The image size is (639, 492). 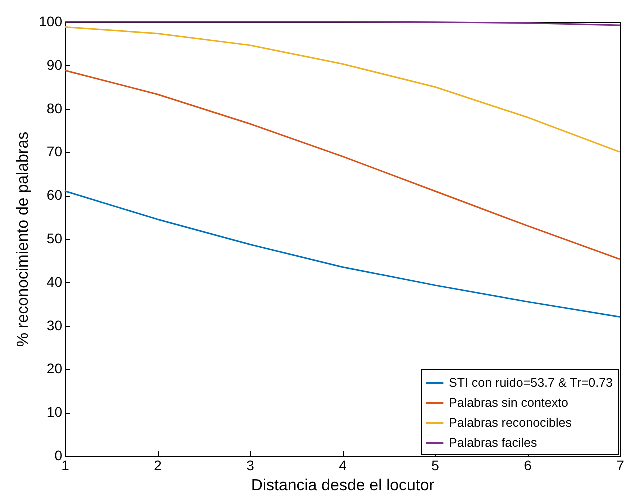 What do you see at coordinates (58, 456) in the screenshot?
I see `y-tick-label: 0` at bounding box center [58, 456].